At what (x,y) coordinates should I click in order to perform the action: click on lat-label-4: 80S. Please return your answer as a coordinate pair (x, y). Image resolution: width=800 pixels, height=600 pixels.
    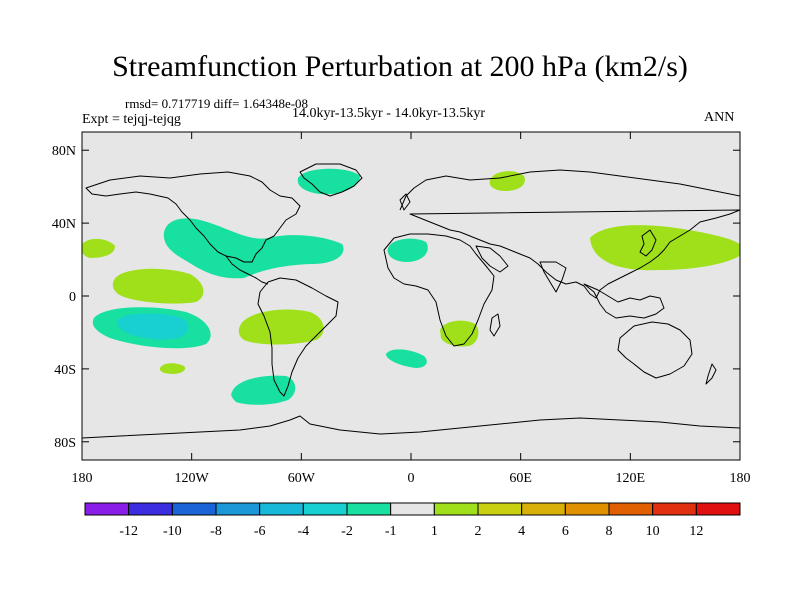
    Looking at the image, I should click on (65, 443).